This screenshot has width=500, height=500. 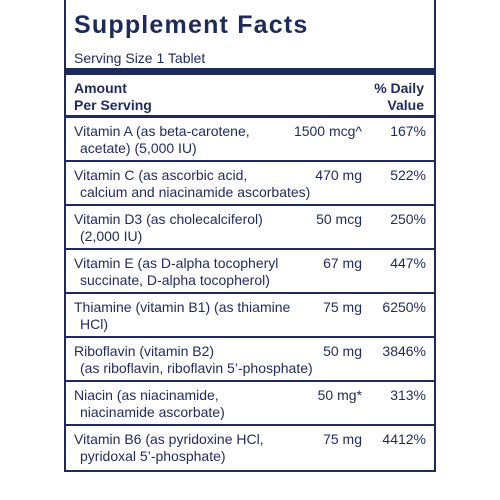 I want to click on header-rule, so click(x=250, y=116).